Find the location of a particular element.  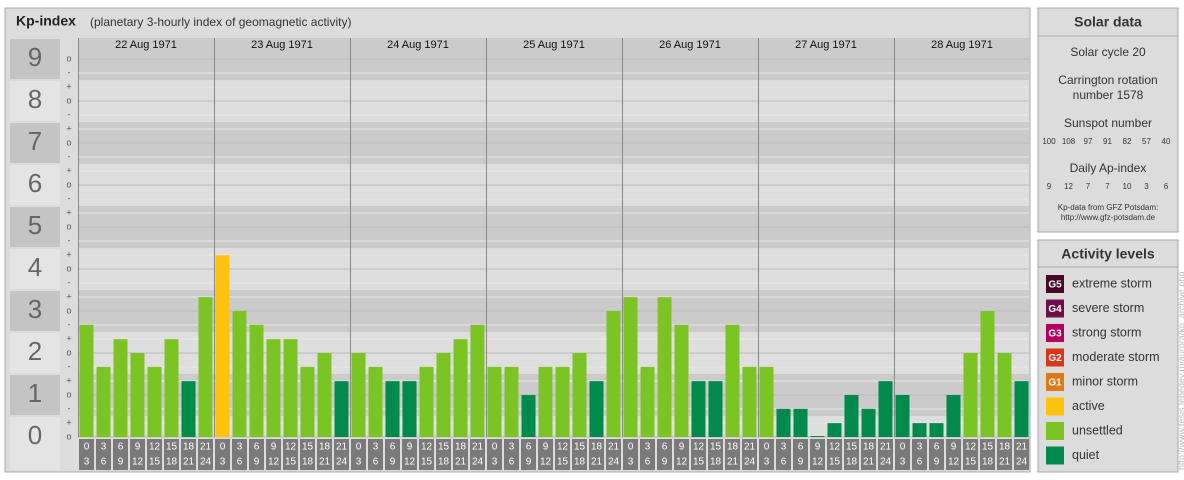

sunspot-value: 82 is located at coordinates (1127, 141).